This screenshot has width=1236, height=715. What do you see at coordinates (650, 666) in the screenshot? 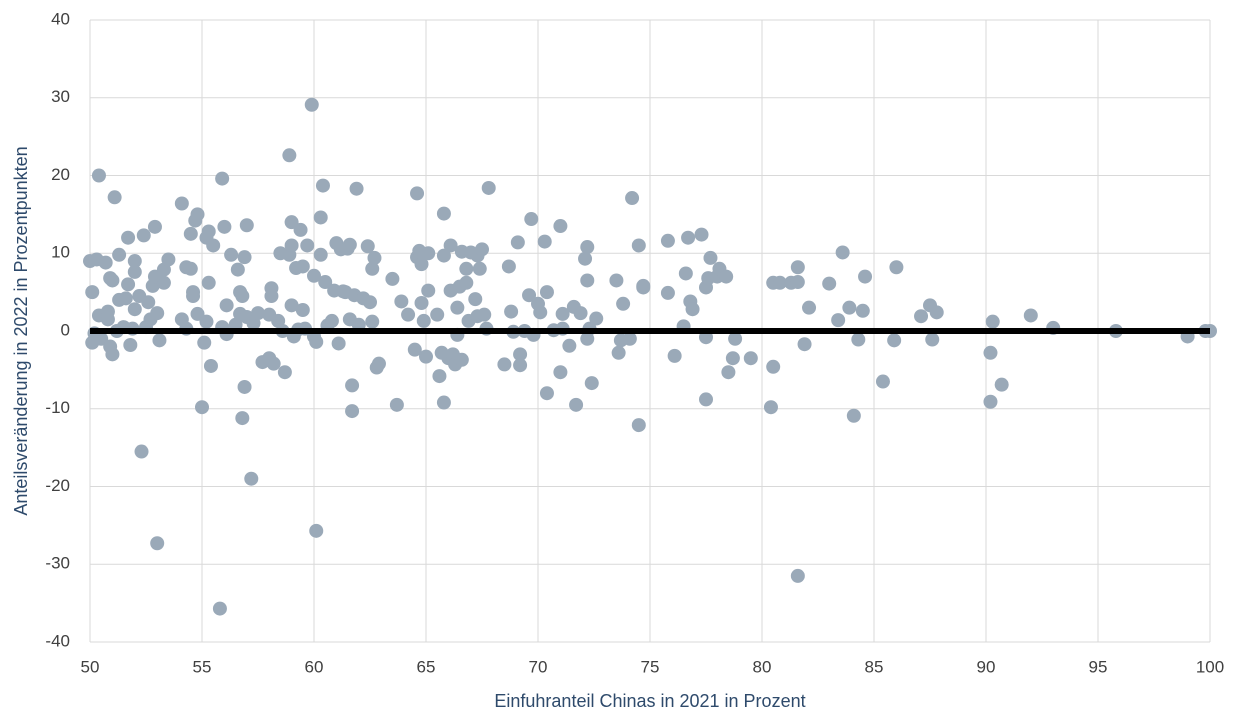
I see `x-tick-label: 75` at bounding box center [650, 666].